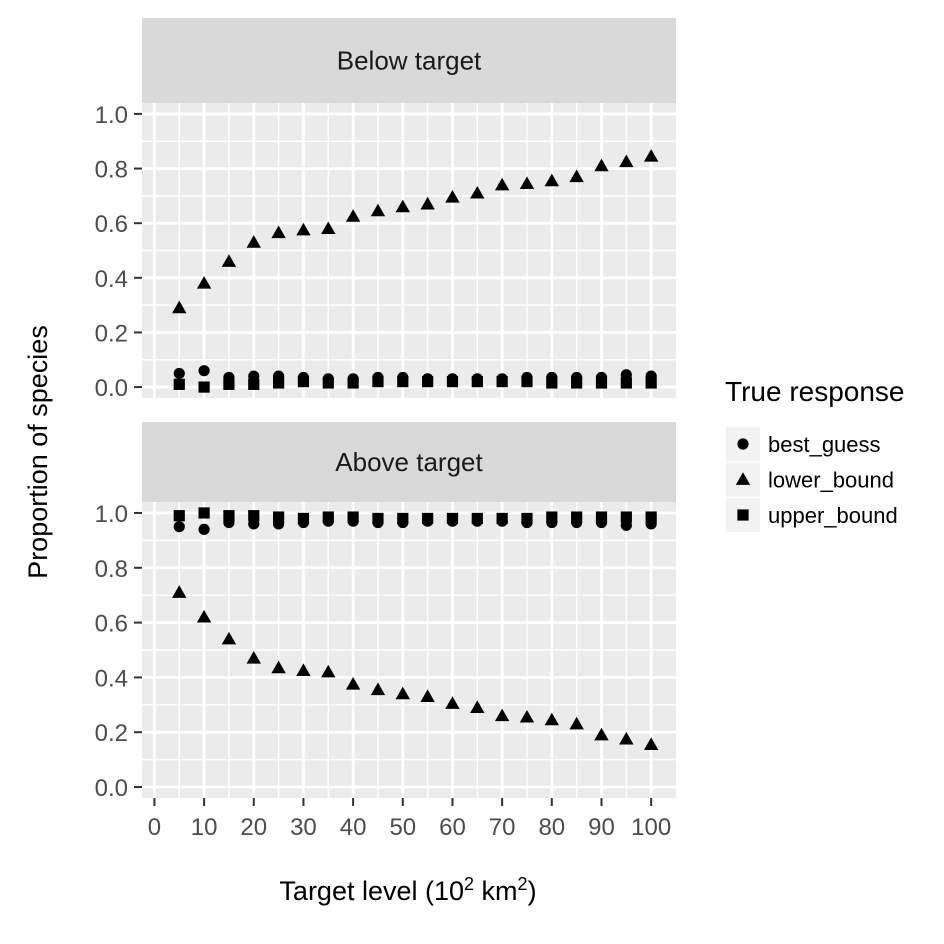  What do you see at coordinates (111, 333) in the screenshot?
I see `y-tick-label: 0.2` at bounding box center [111, 333].